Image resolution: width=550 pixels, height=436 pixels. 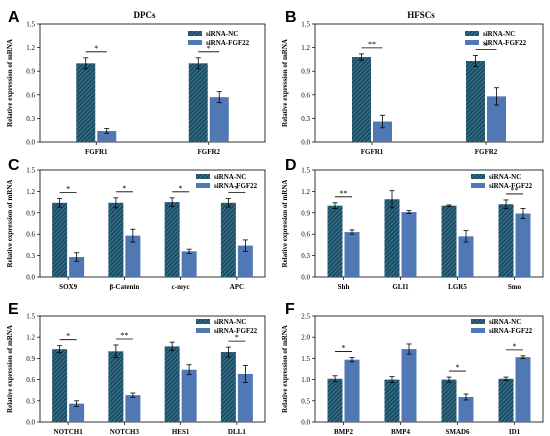 I want to click on y-tick-label: 2.0, so click(x=305, y=338).